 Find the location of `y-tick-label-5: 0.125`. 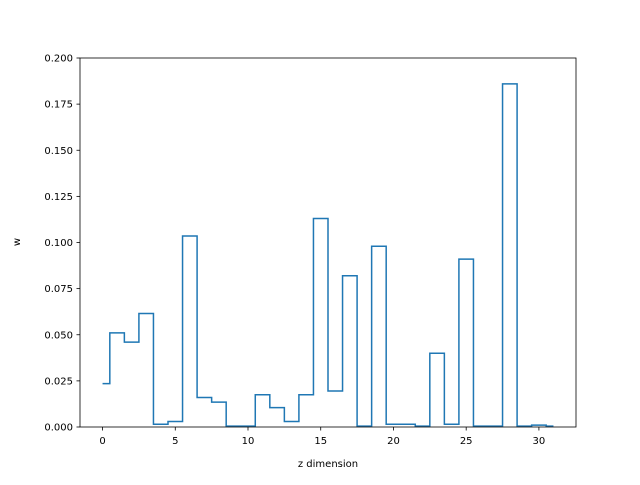

y-tick-label-5: 0.125 is located at coordinates (58, 197).